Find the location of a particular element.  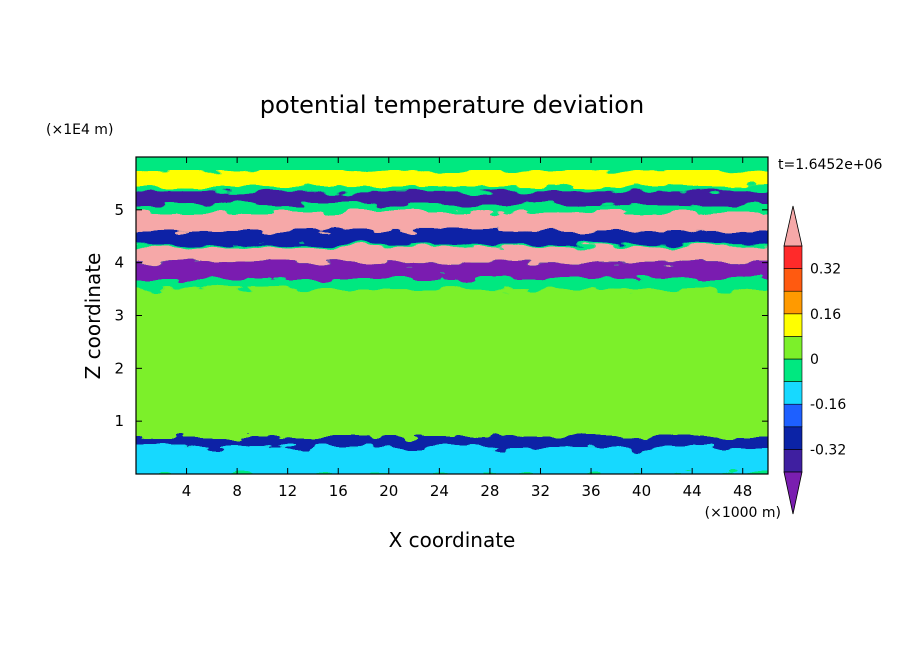

colorbar-tick-label: -0.32 is located at coordinates (828, 450).